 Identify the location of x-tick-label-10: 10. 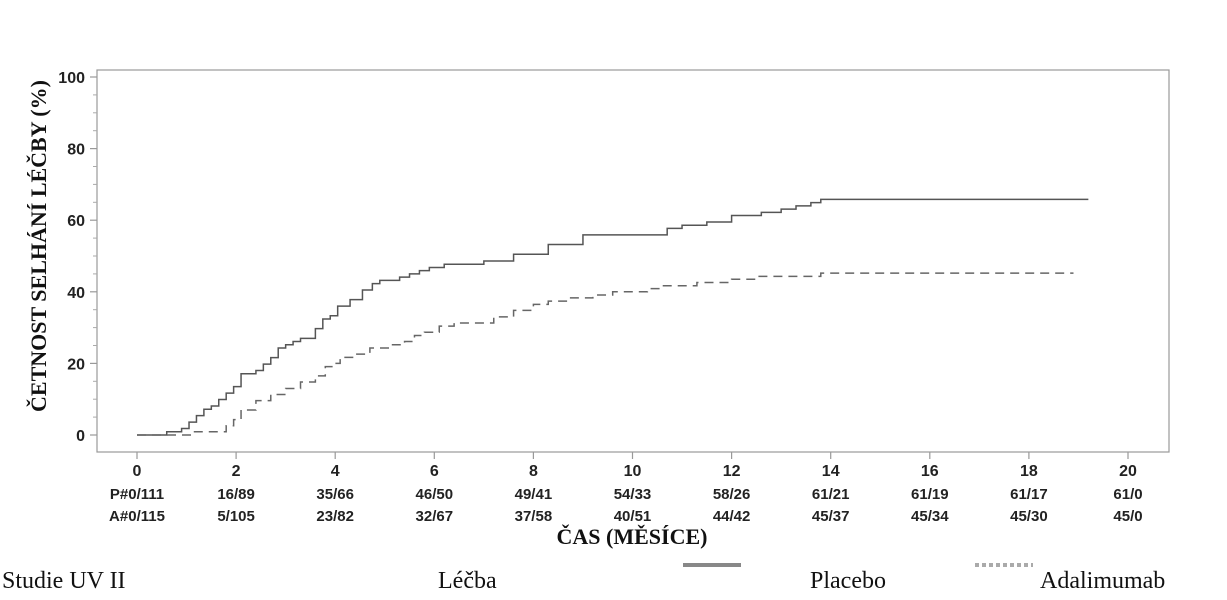
(633, 471).